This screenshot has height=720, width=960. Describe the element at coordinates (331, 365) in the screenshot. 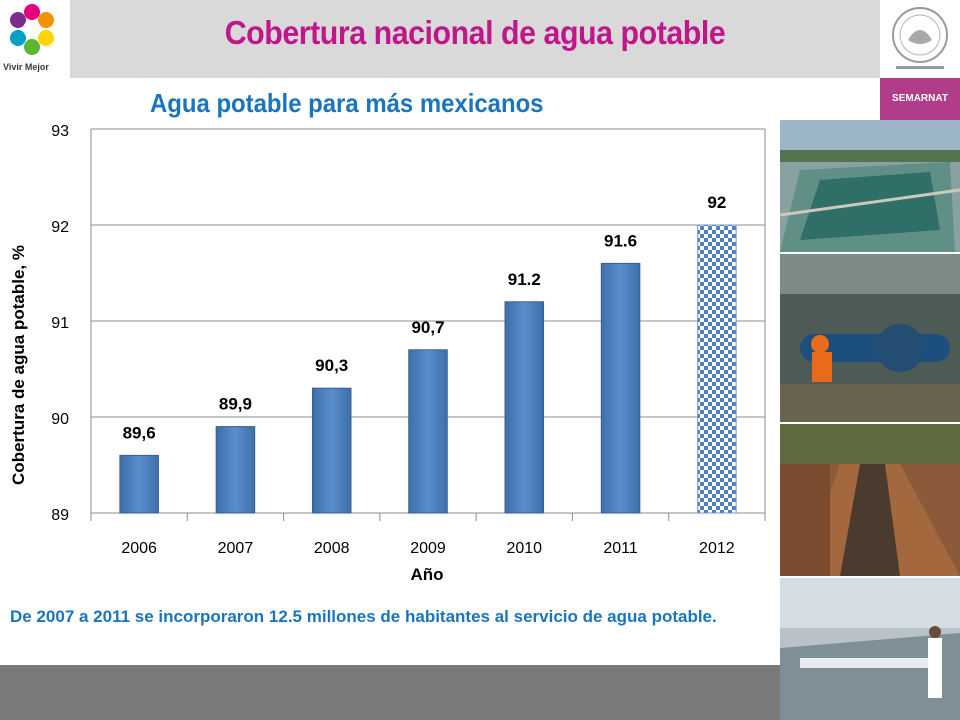

I see `data-label: 90,3` at that location.